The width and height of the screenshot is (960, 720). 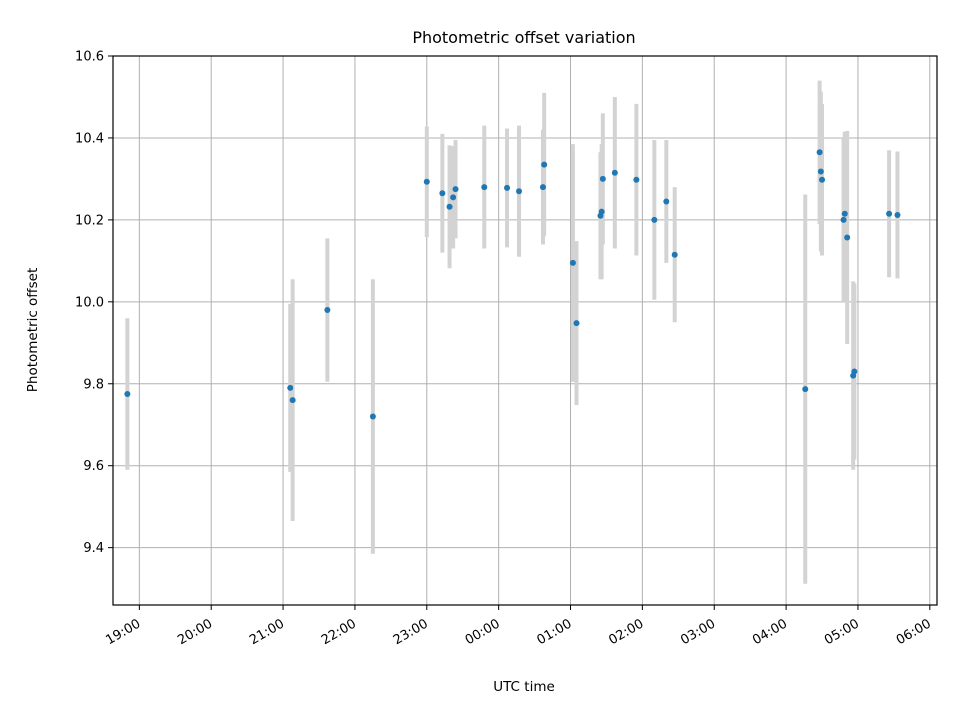 What do you see at coordinates (524, 687) in the screenshot?
I see `x-axis-label: UTC time` at bounding box center [524, 687].